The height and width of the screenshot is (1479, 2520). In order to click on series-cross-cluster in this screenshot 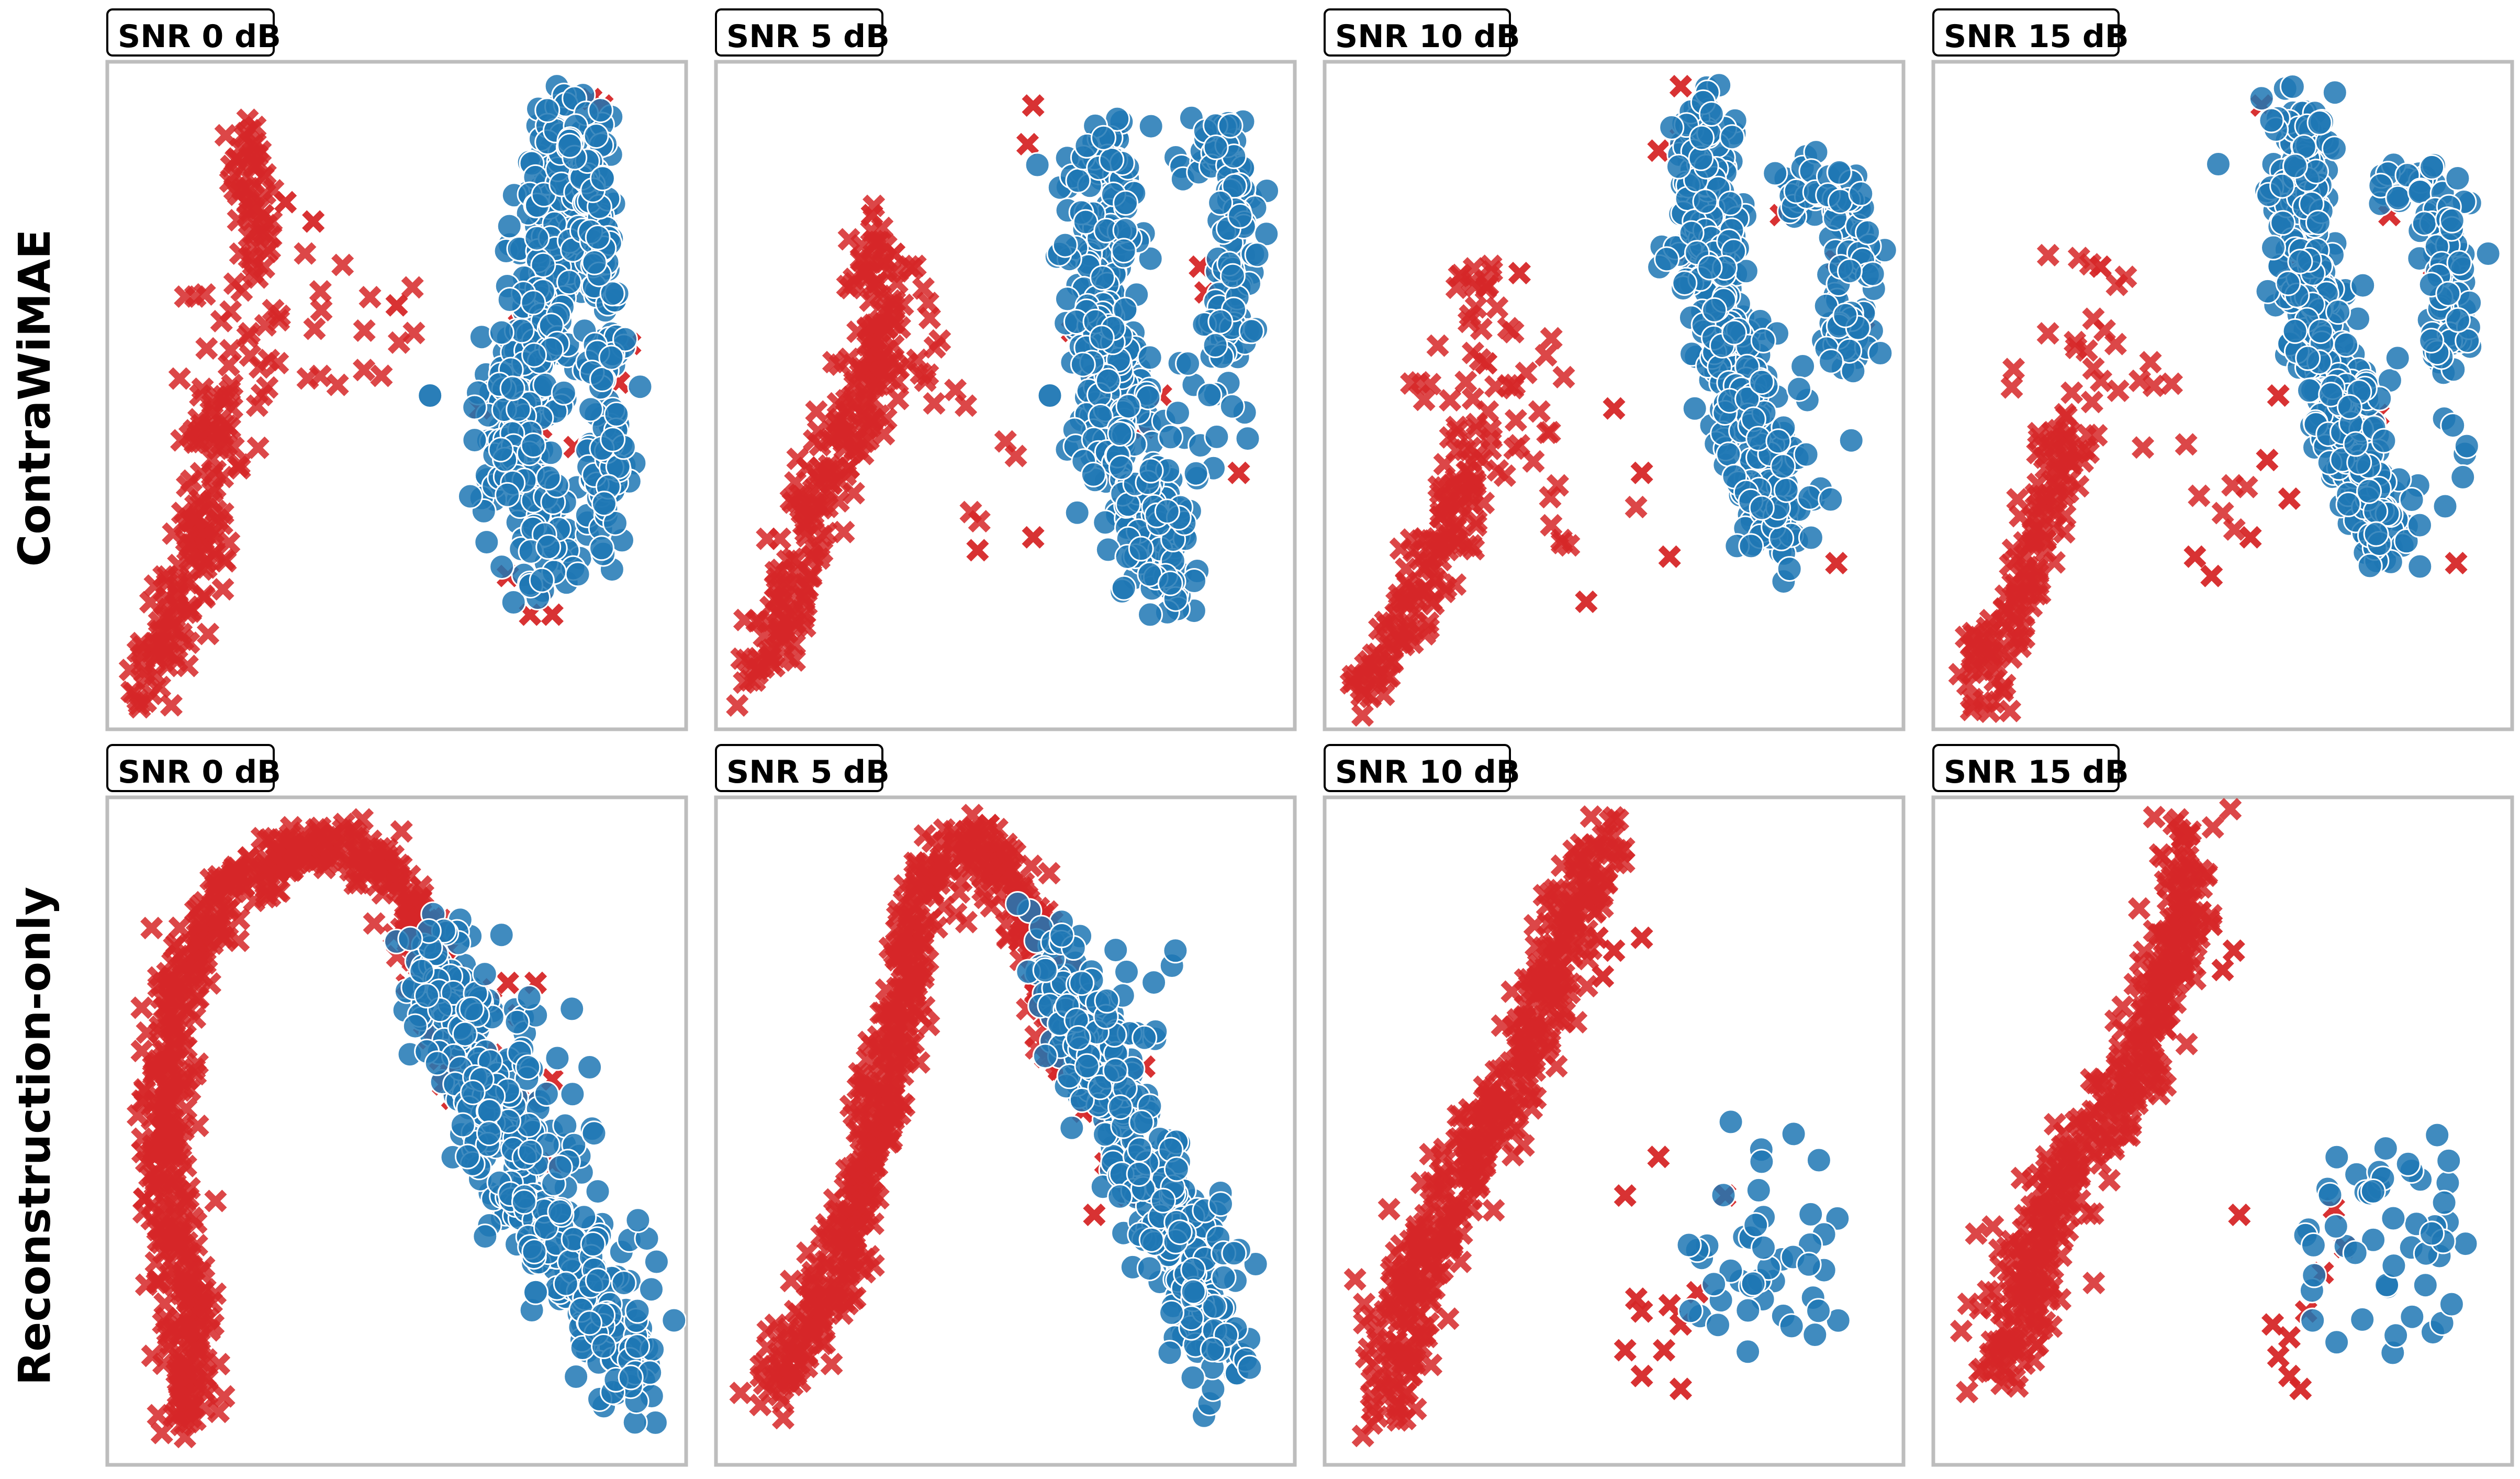, I will do `click(1607, 401)`.